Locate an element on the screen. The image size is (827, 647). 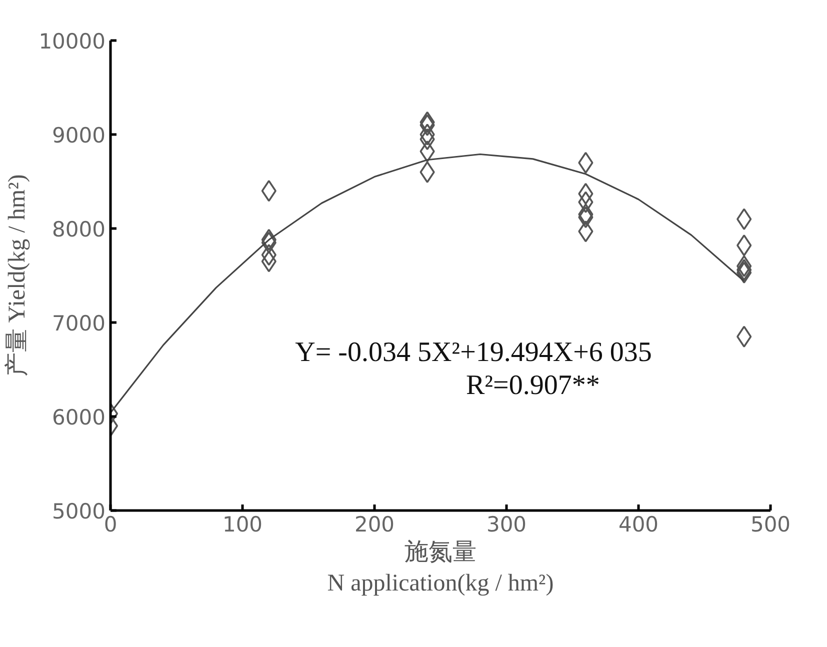
y-tick-label: 6000 is located at coordinates (79, 418).